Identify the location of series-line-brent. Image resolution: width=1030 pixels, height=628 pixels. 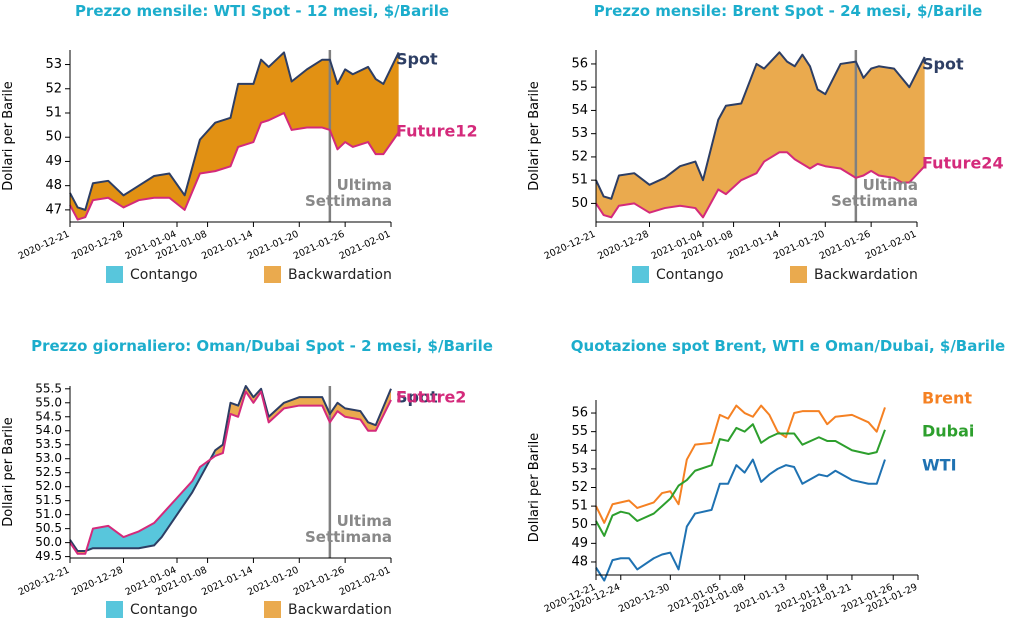
(740, 464).